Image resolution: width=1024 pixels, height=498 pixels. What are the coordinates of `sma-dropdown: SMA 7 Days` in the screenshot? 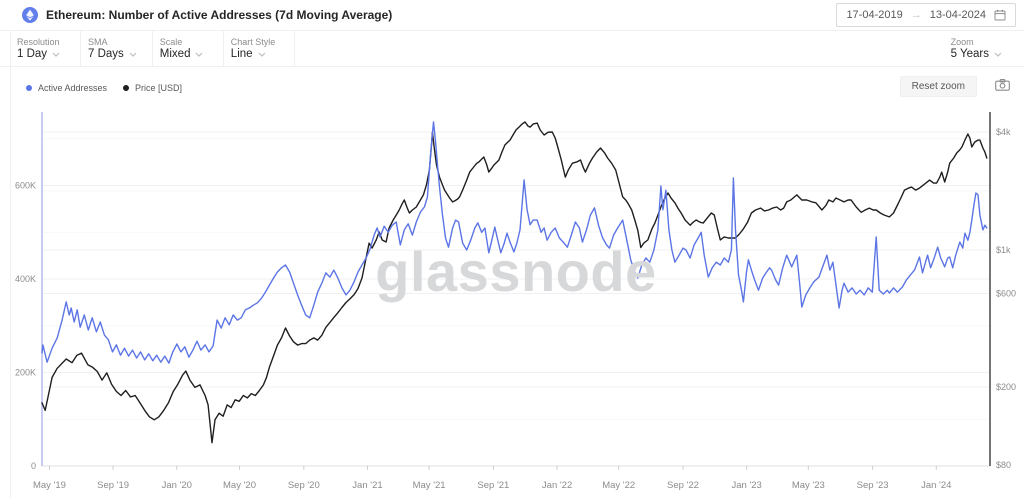 It's located at (117, 48).